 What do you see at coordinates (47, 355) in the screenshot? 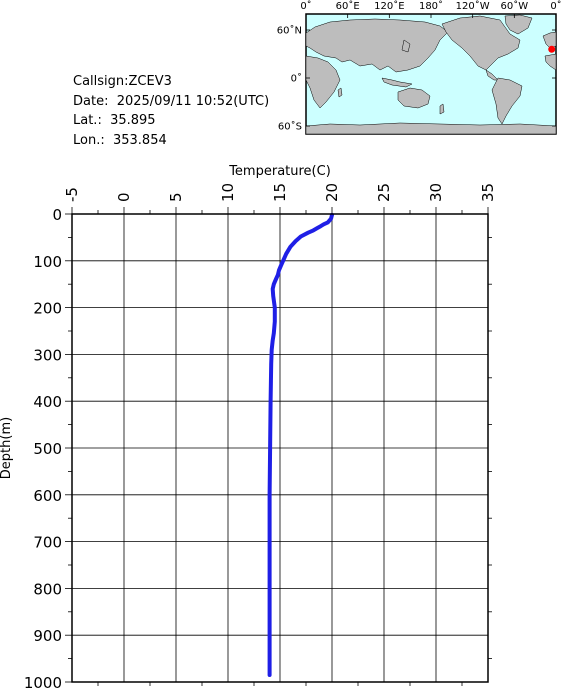
I see `y-tick-label: 300` at bounding box center [47, 355].